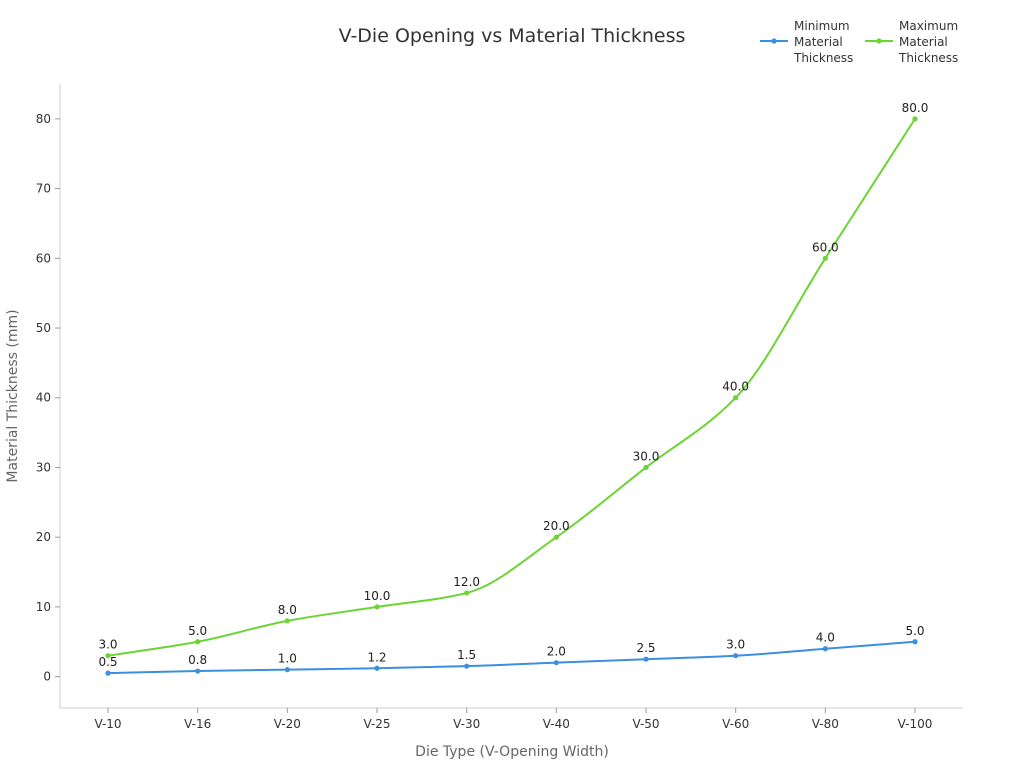 Image resolution: width=1024 pixels, height=768 pixels. What do you see at coordinates (915, 108) in the screenshot?
I see `data-label: 80.0` at bounding box center [915, 108].